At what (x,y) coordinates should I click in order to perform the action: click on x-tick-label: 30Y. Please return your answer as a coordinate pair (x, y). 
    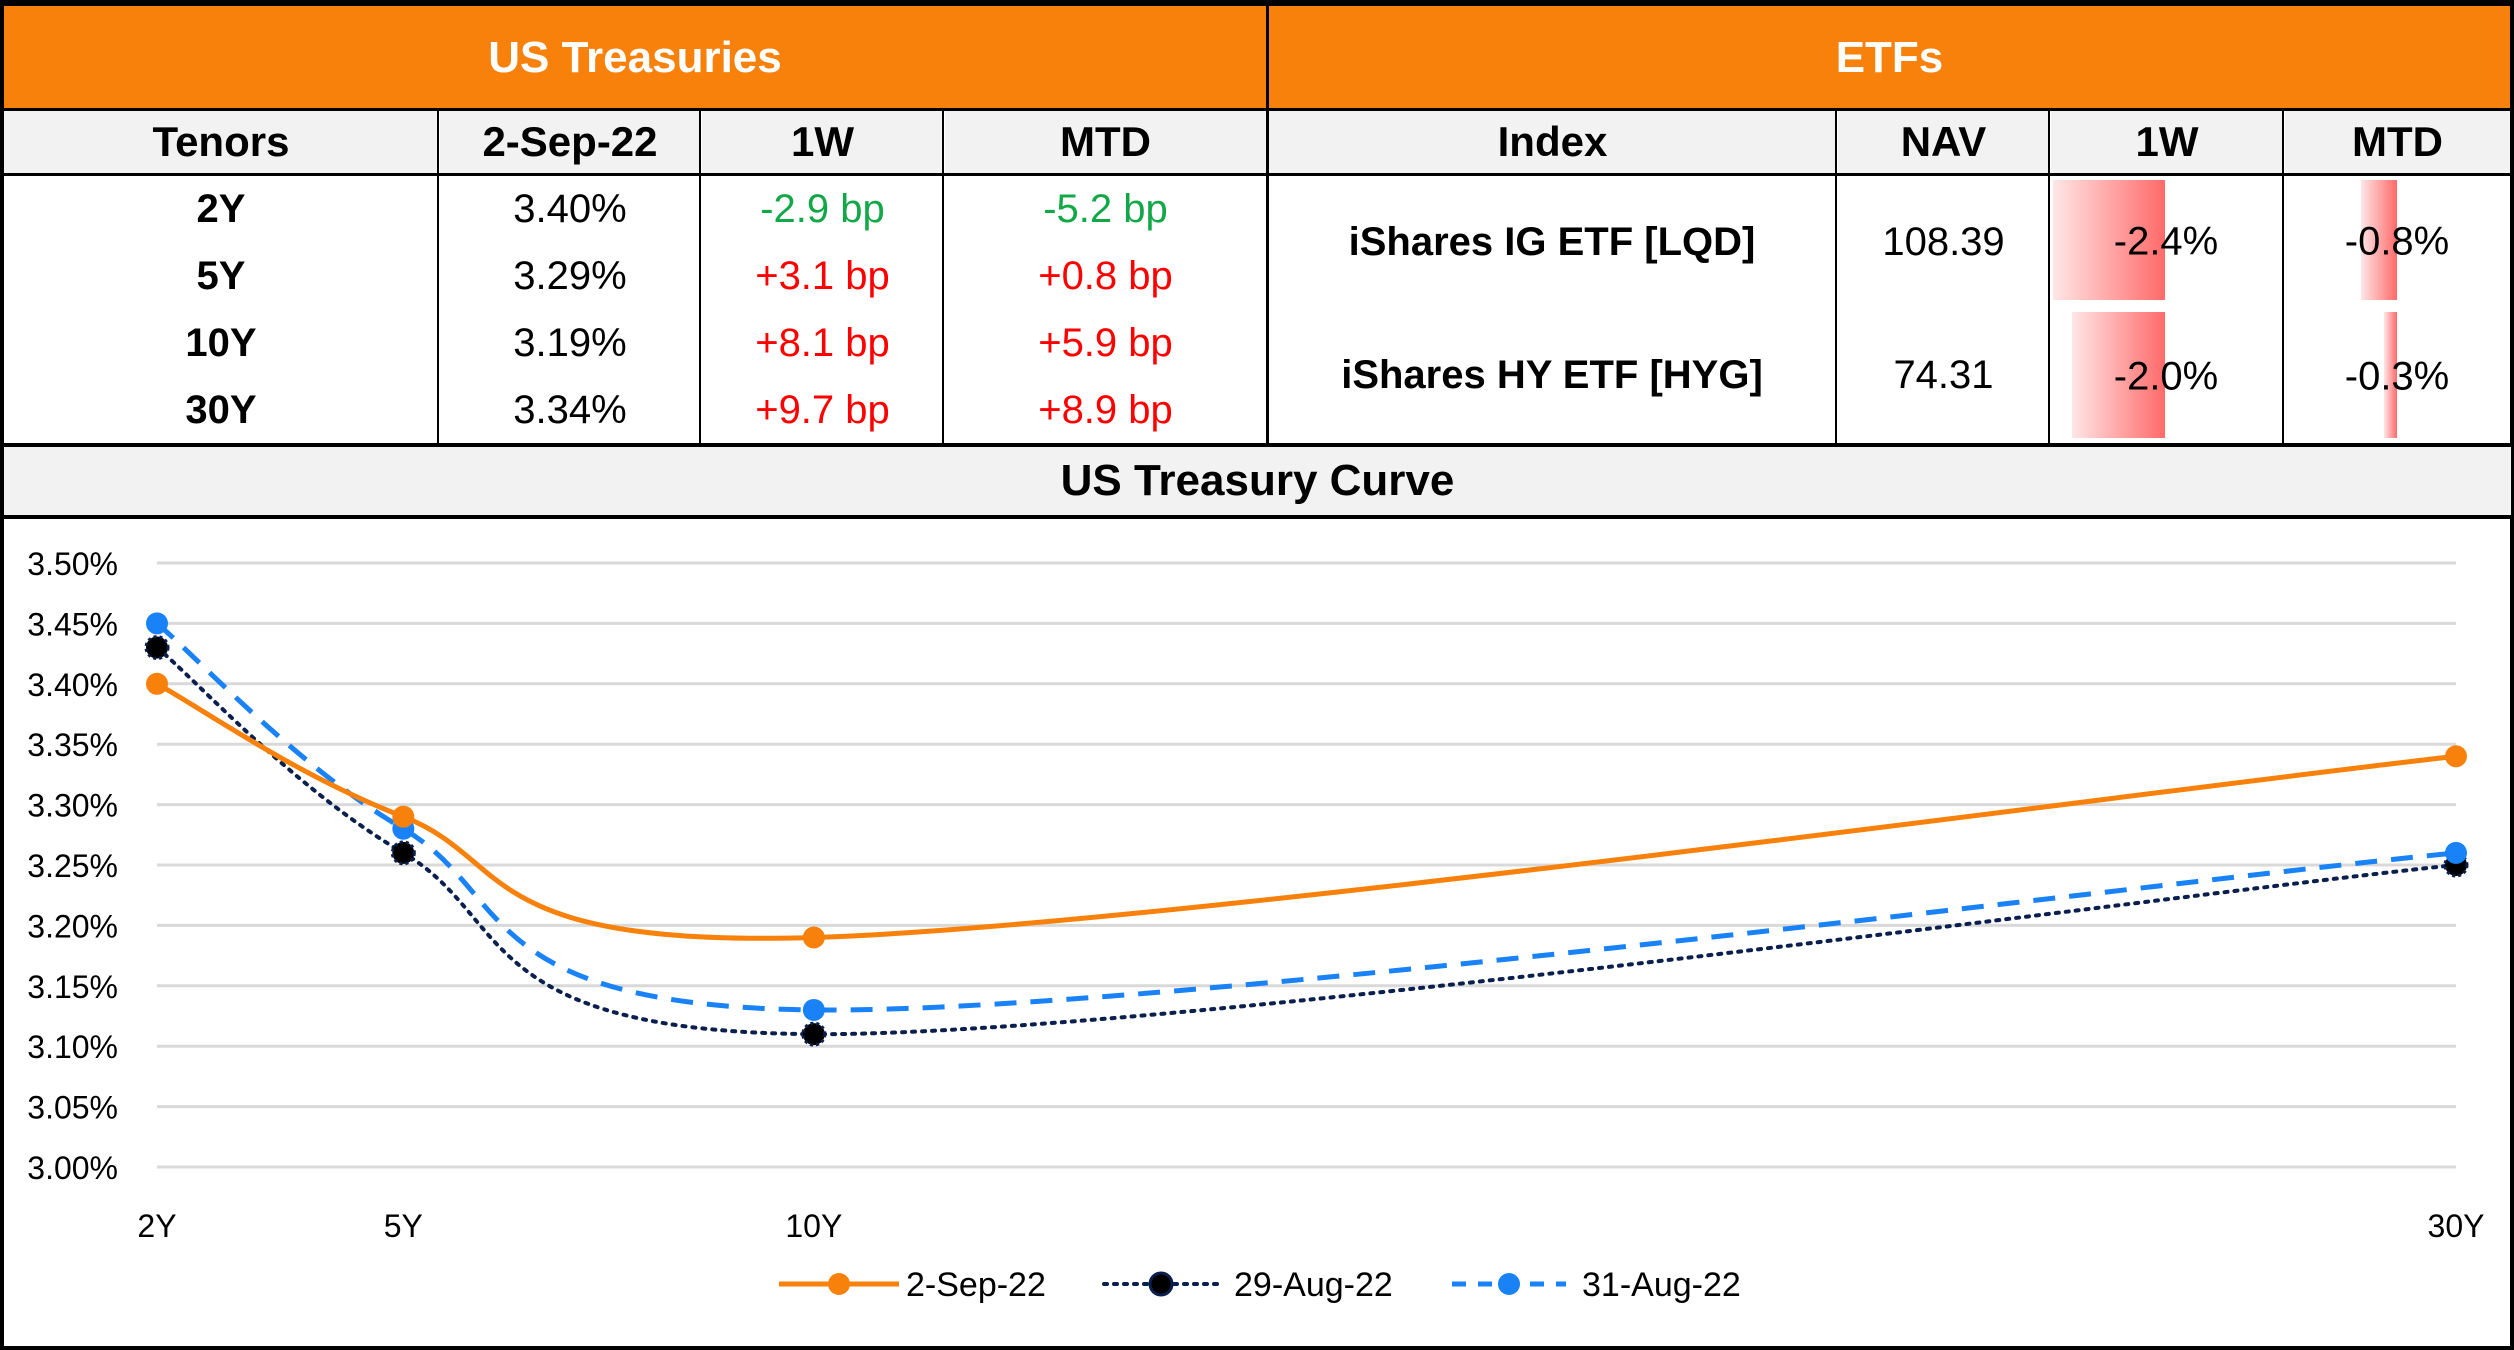
    Looking at the image, I should click on (2456, 1226).